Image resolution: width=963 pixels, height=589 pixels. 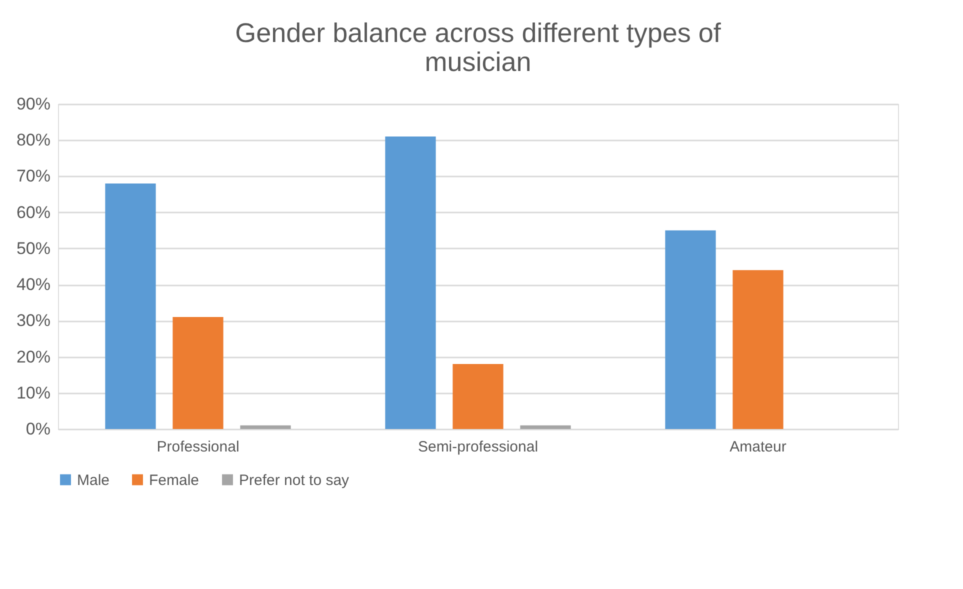 What do you see at coordinates (33, 320) in the screenshot?
I see `y-tick-label: 30%` at bounding box center [33, 320].